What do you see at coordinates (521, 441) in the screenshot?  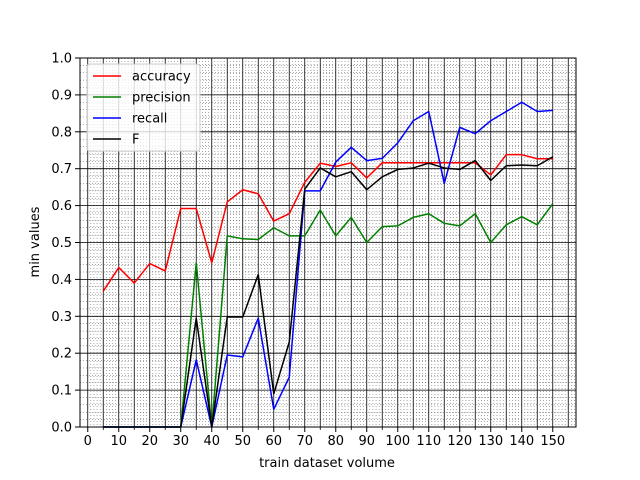 I see `x-tick-label: 140` at bounding box center [521, 441].